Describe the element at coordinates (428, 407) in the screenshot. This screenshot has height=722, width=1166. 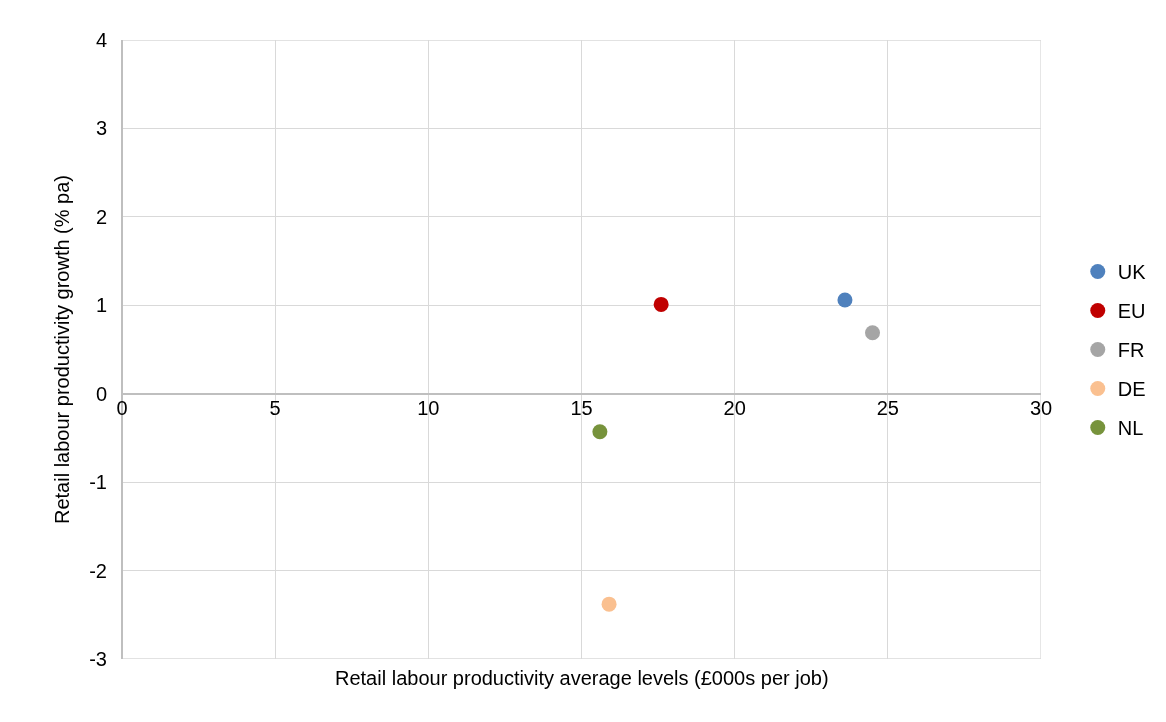
I see `x-tick-label: 10` at that location.